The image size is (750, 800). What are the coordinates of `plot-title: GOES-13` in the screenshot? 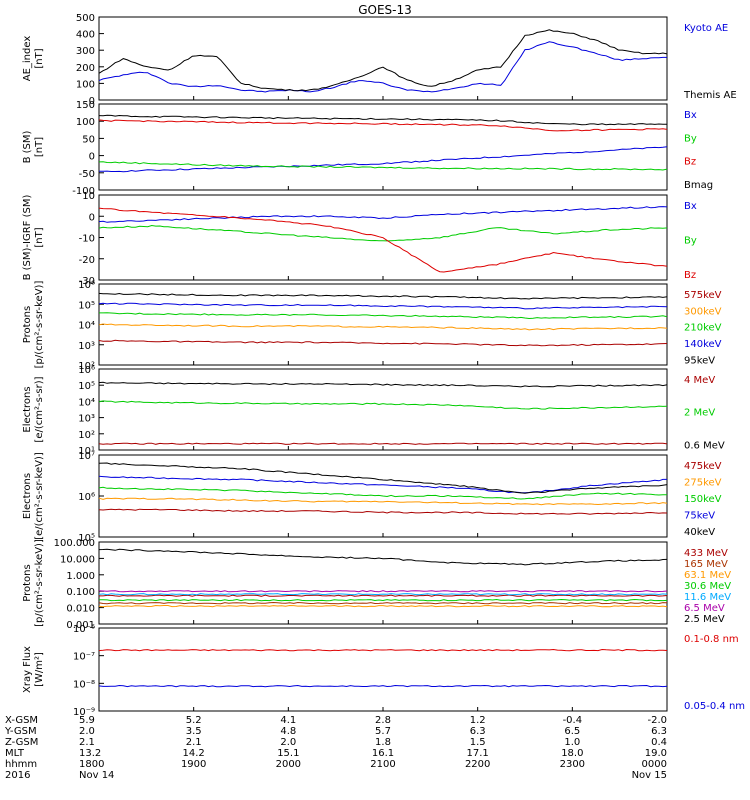 It's located at (385, 10).